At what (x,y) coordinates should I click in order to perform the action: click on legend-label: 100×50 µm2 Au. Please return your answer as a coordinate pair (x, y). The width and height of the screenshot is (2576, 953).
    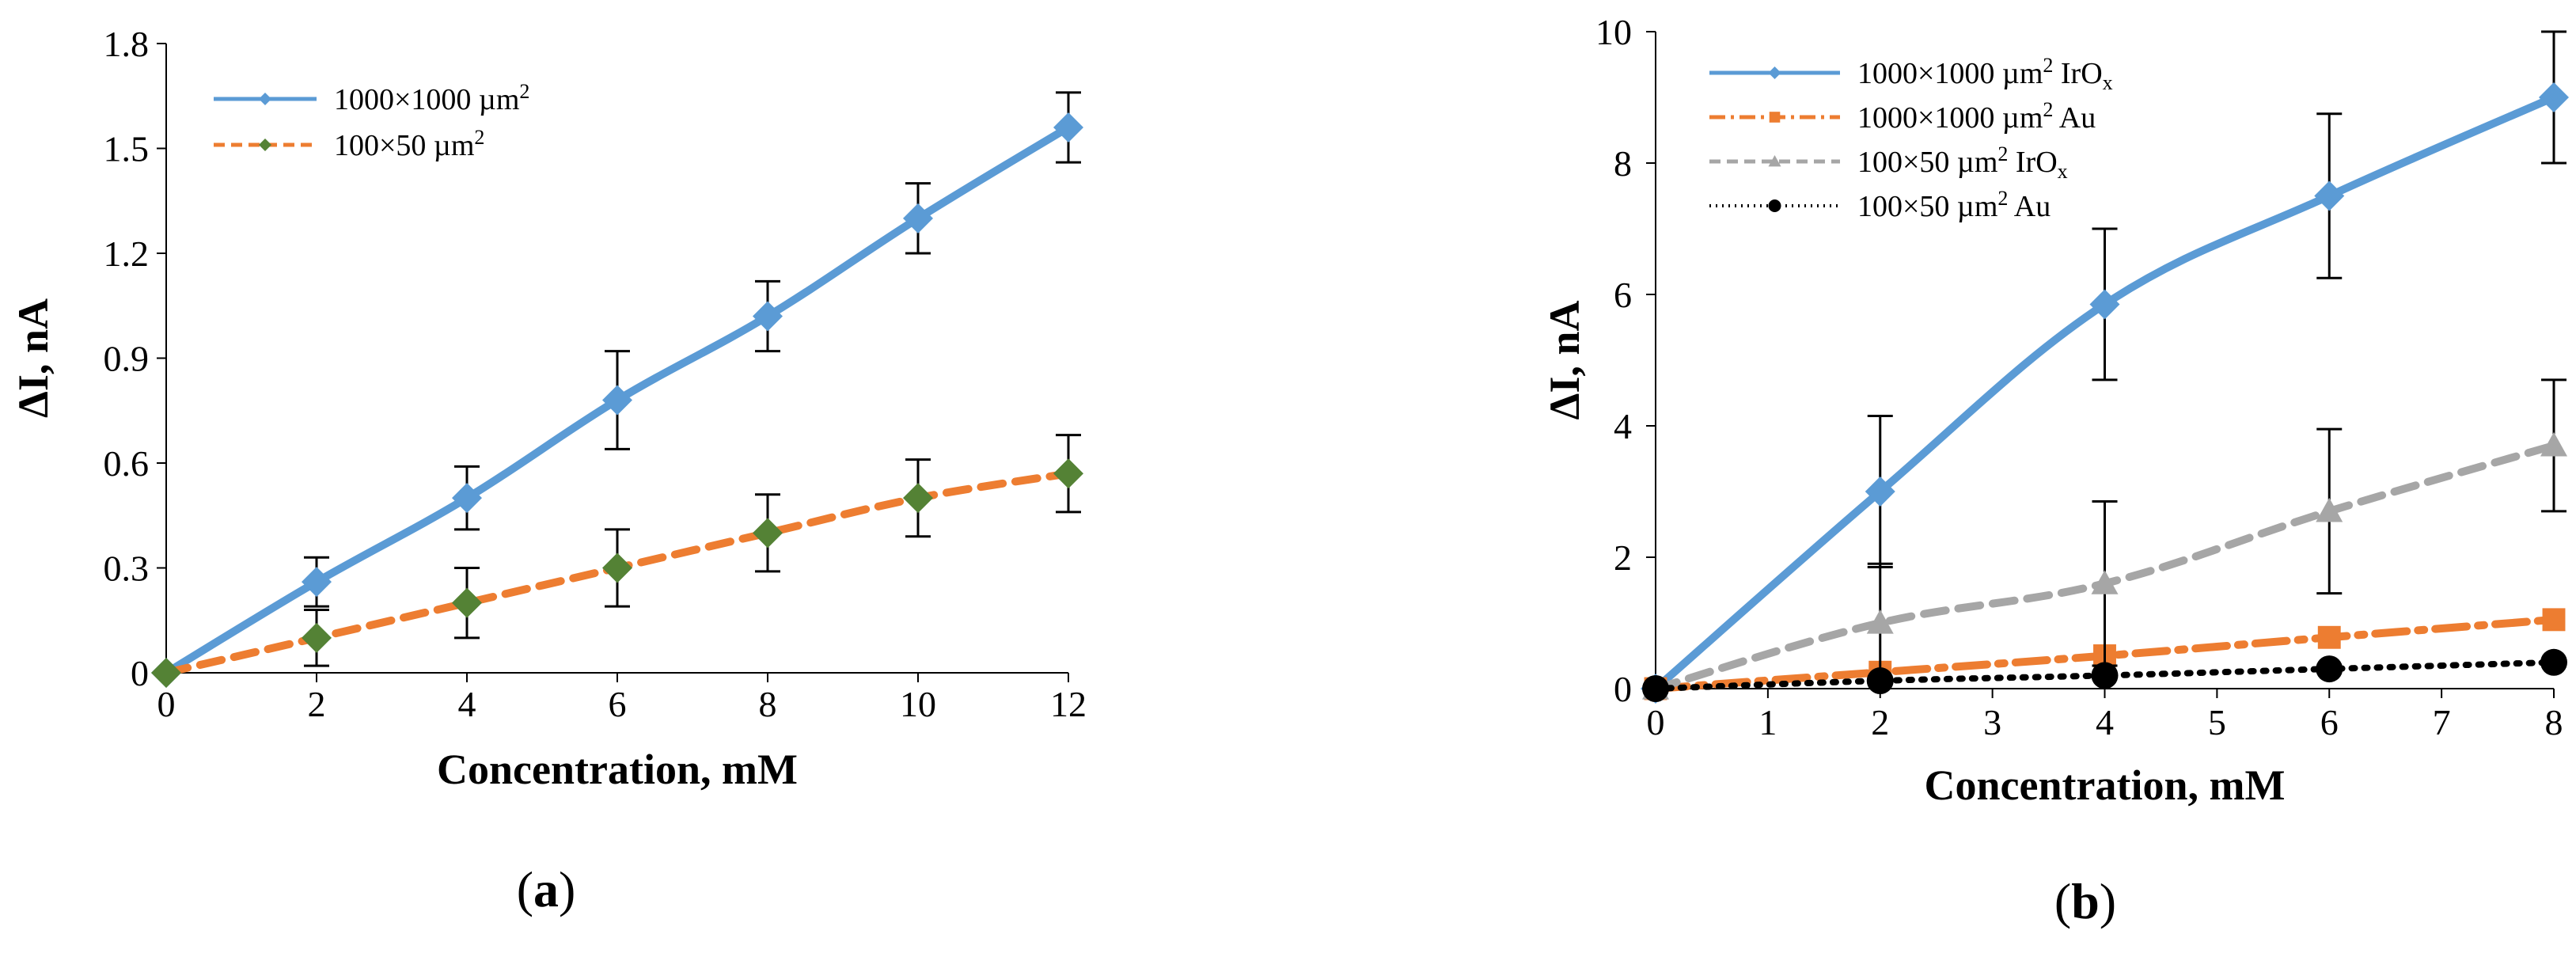
    Looking at the image, I should click on (1954, 205).